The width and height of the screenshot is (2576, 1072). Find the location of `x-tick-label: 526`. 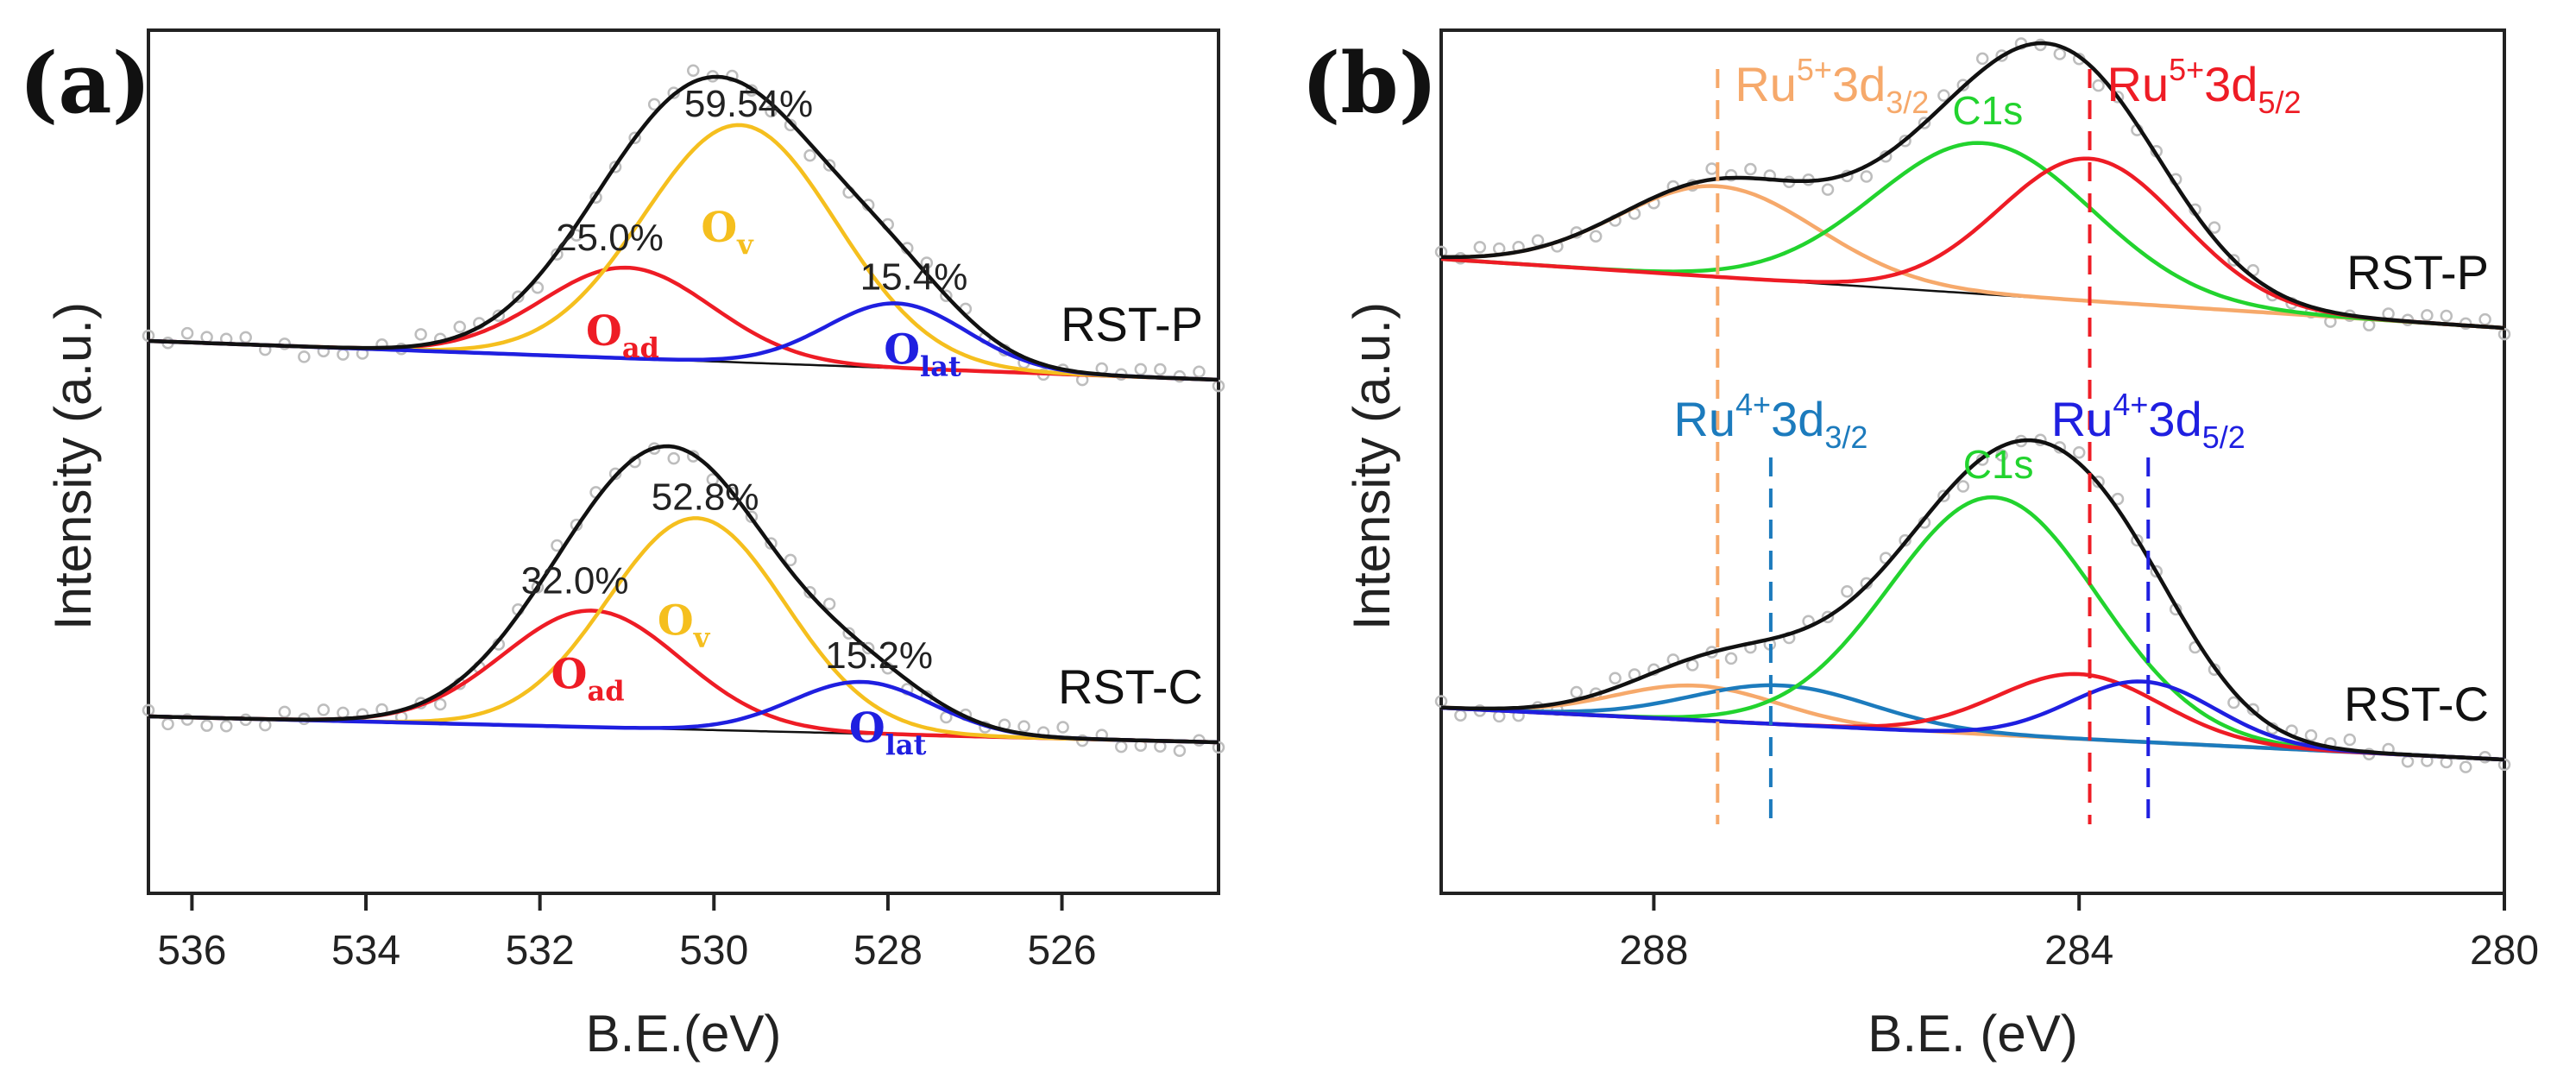

x-tick-label: 526 is located at coordinates (1061, 951).